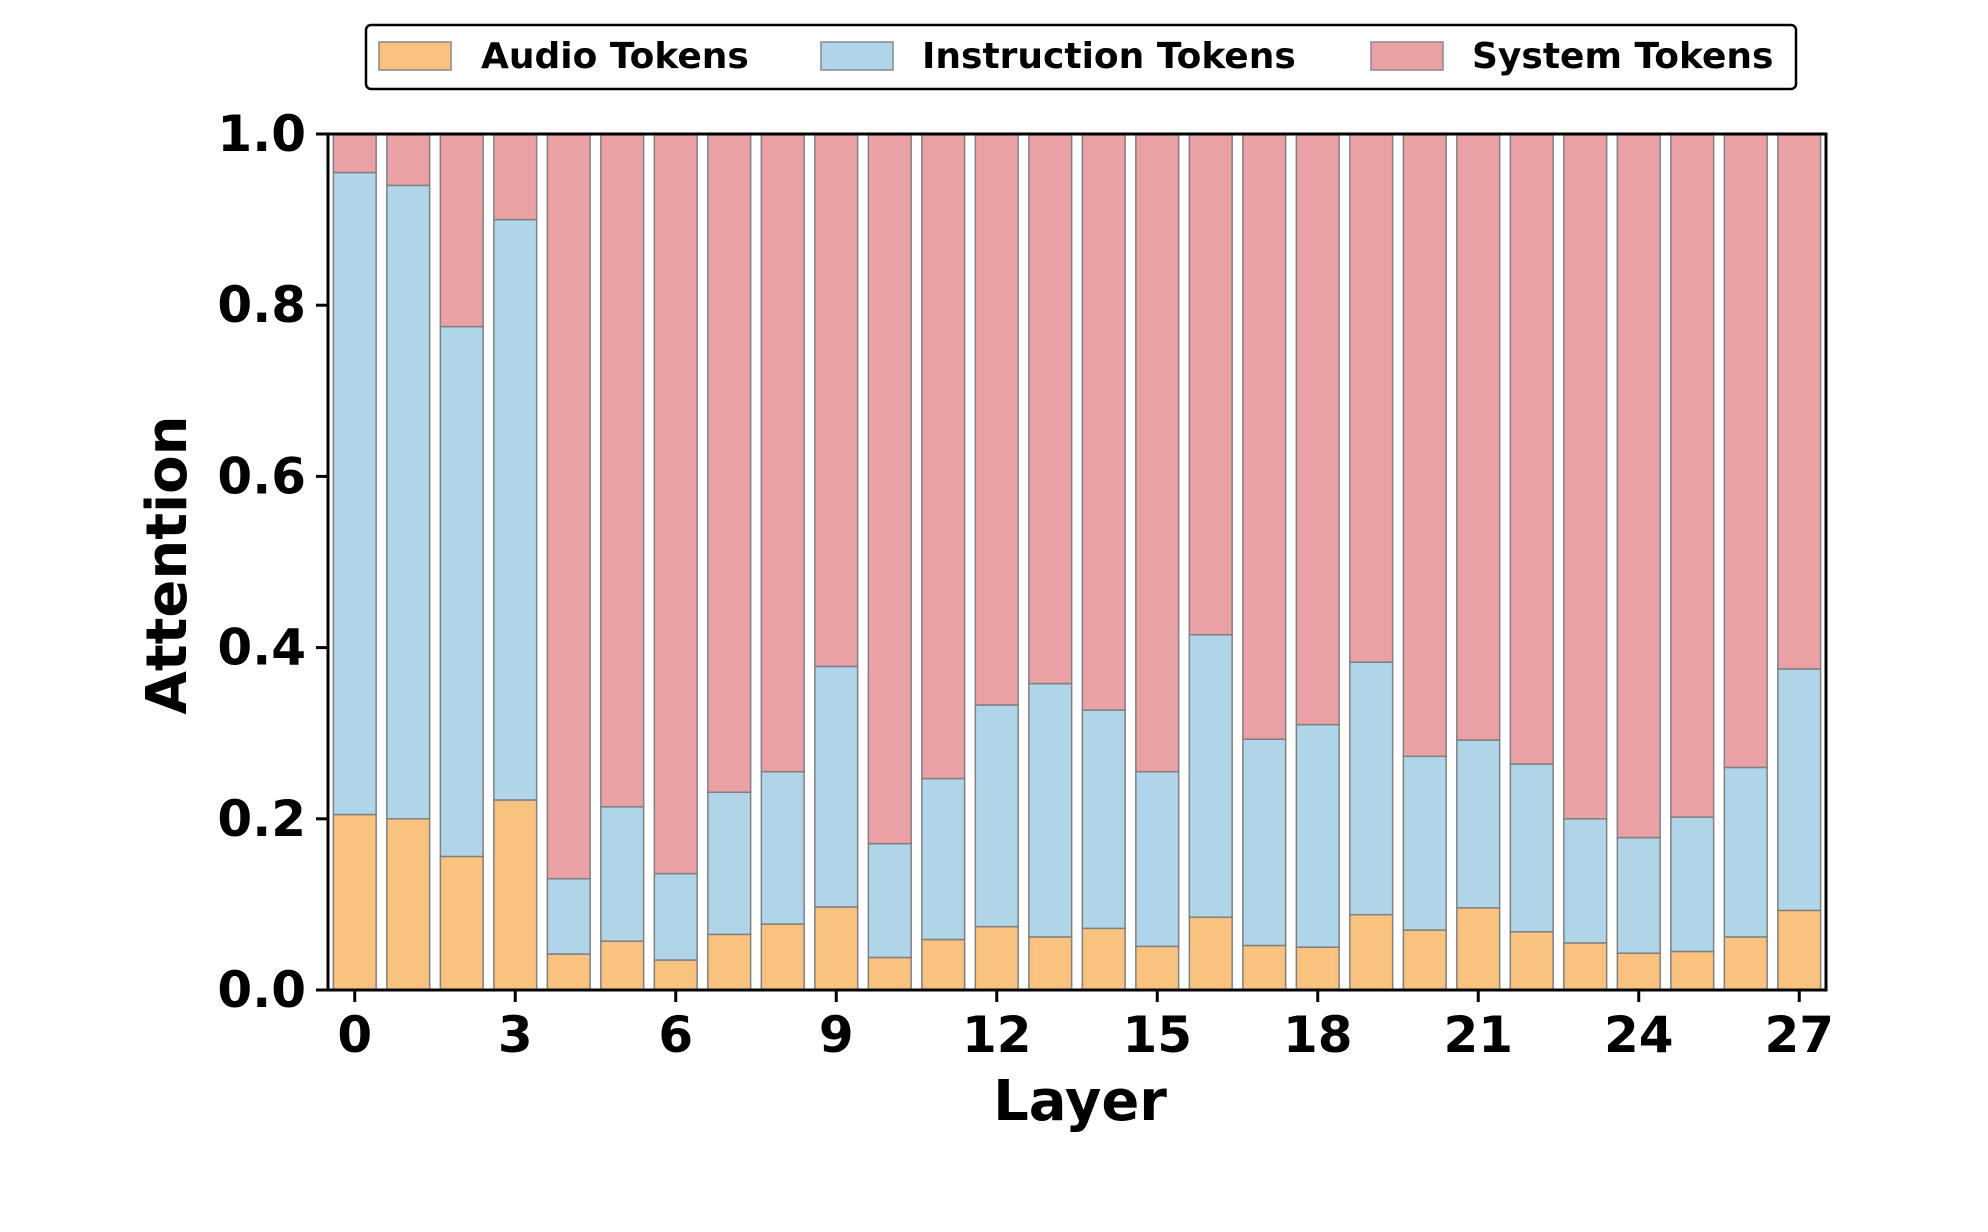 The image size is (1988, 1232). What do you see at coordinates (261, 305) in the screenshot?
I see `y-tick-label: 0.8` at bounding box center [261, 305].